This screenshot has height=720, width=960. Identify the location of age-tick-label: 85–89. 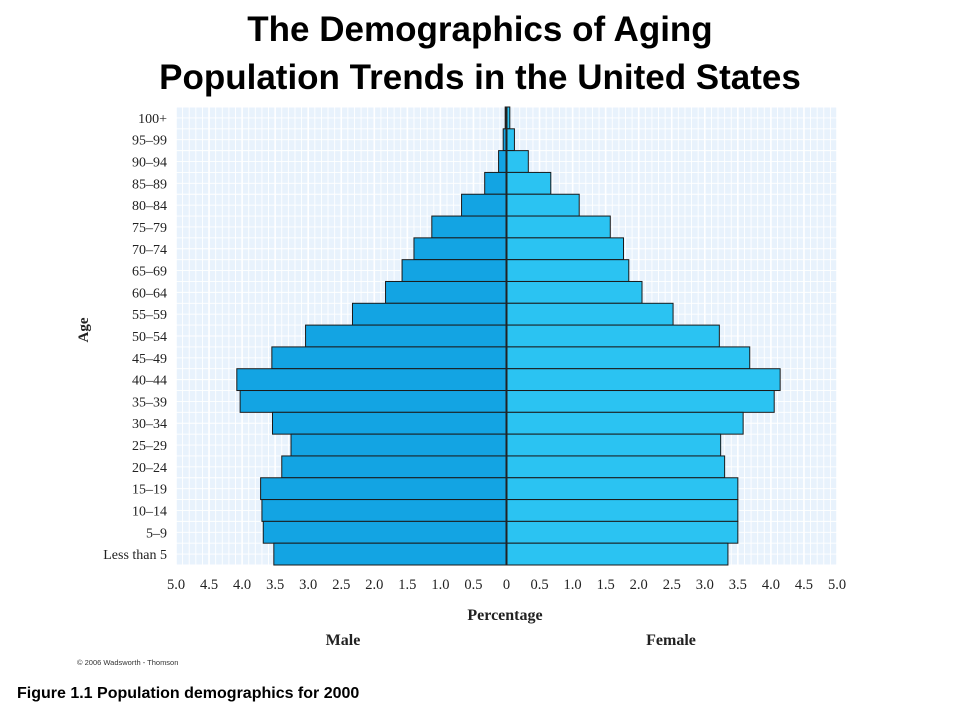
(149, 184).